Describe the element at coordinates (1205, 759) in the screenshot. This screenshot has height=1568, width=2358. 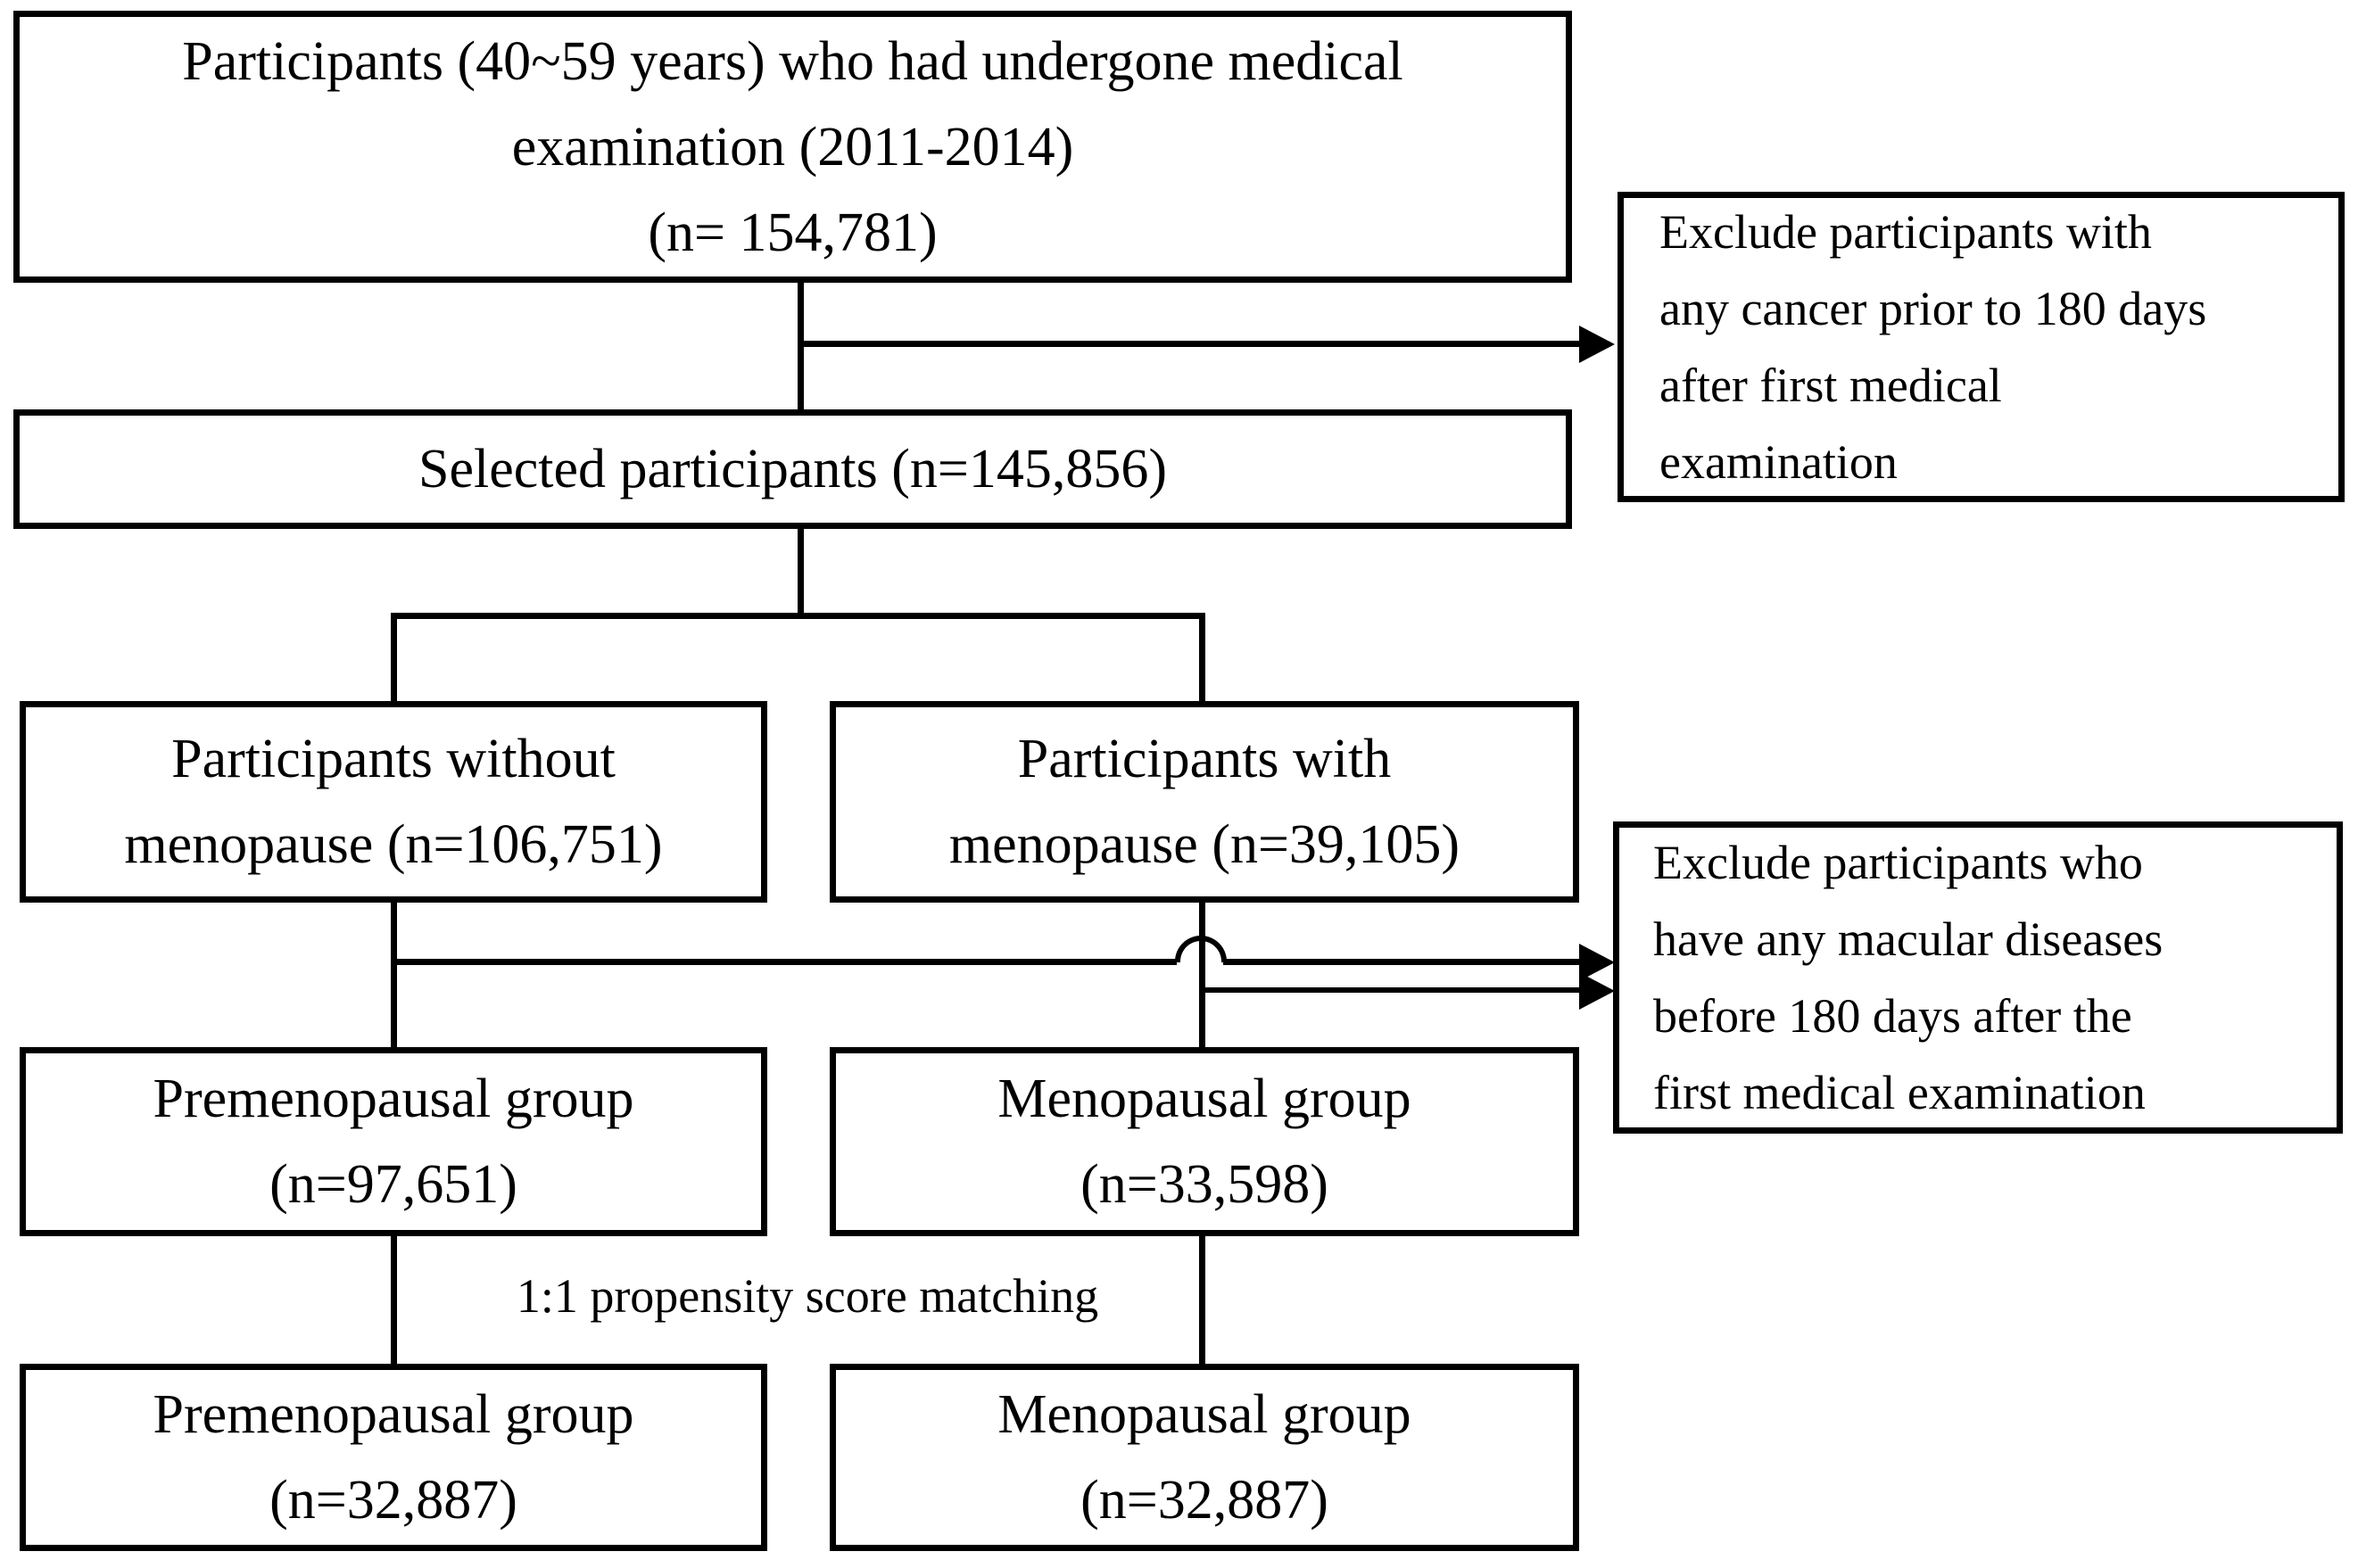
I see `box-with-menopause-line1: Participants with` at that location.